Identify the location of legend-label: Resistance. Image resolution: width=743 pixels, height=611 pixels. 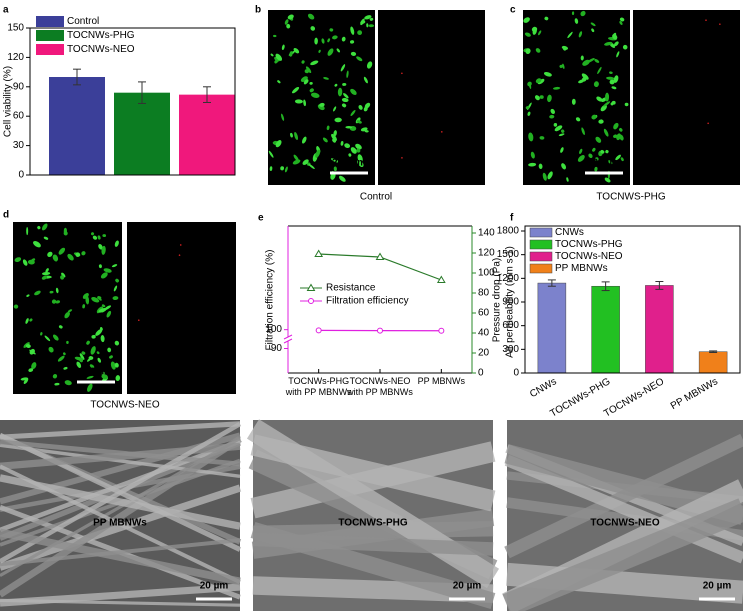
(351, 288).